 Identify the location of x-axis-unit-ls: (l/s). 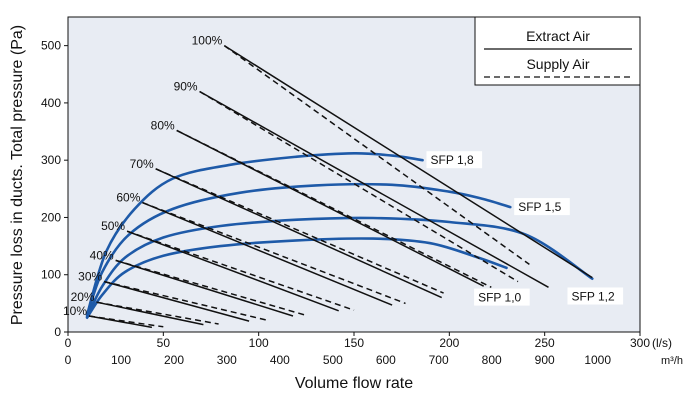
(662, 343).